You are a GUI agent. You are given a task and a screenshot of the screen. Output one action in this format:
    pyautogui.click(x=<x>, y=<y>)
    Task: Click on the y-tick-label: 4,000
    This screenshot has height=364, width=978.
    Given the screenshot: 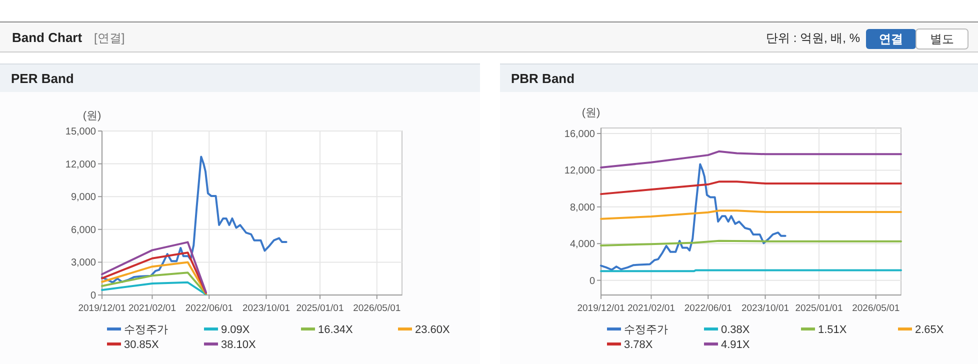 What is the action you would take?
    pyautogui.click(x=583, y=244)
    